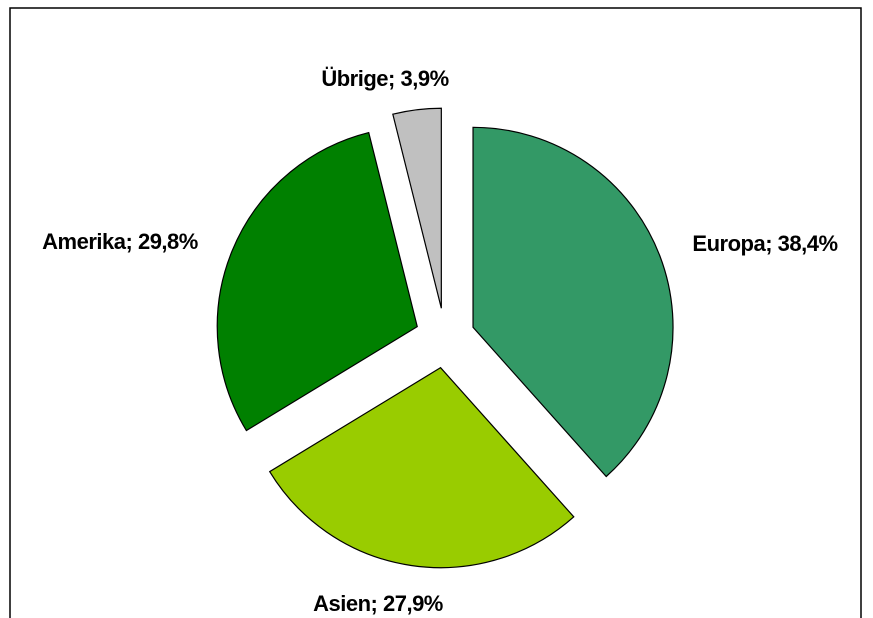 Image resolution: width=873 pixels, height=618 pixels. Describe the element at coordinates (341, 603) in the screenshot. I see `label-category: Asien` at that location.